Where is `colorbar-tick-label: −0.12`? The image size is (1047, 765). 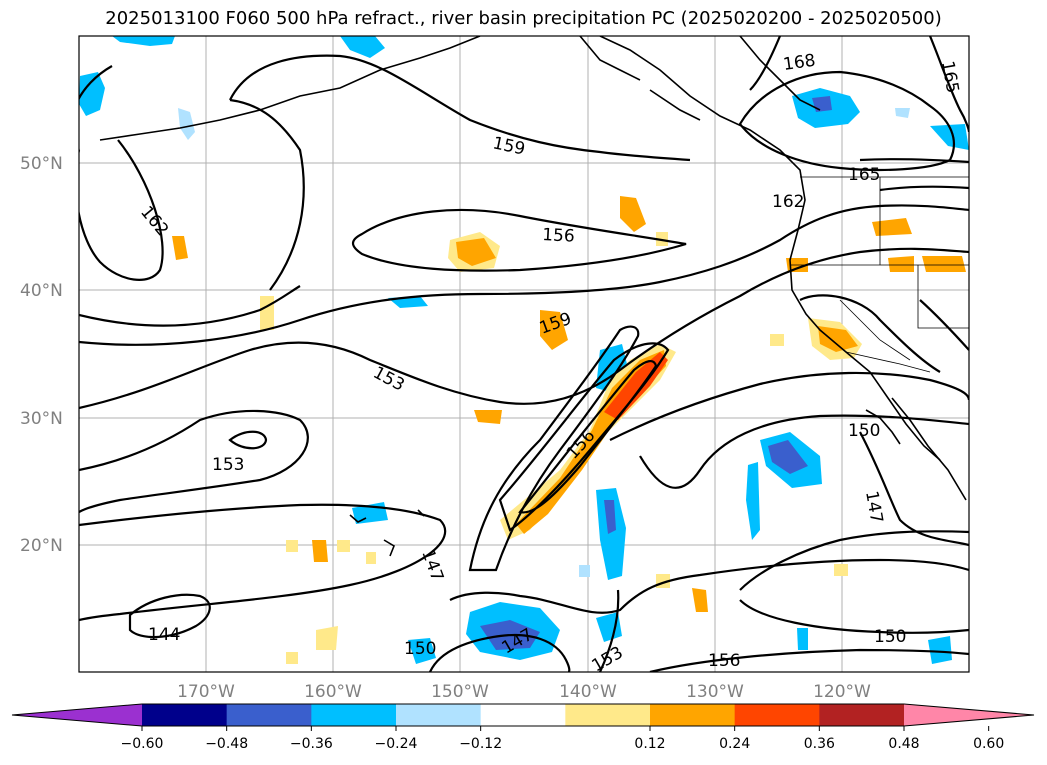 colorbar-tick-label: −0.12 is located at coordinates (480, 744).